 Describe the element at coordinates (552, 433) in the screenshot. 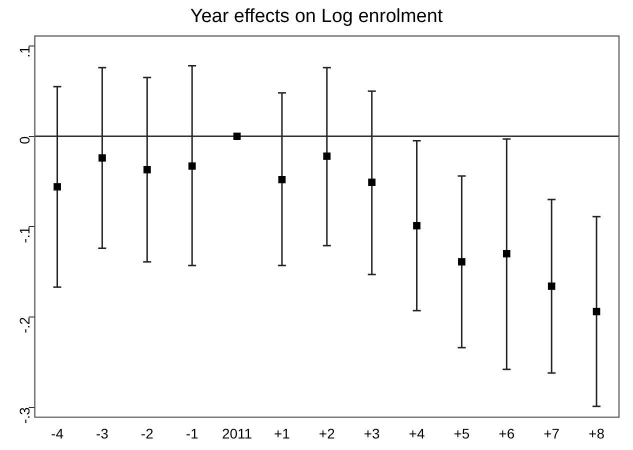

I see `x-tick-label: +7` at that location.